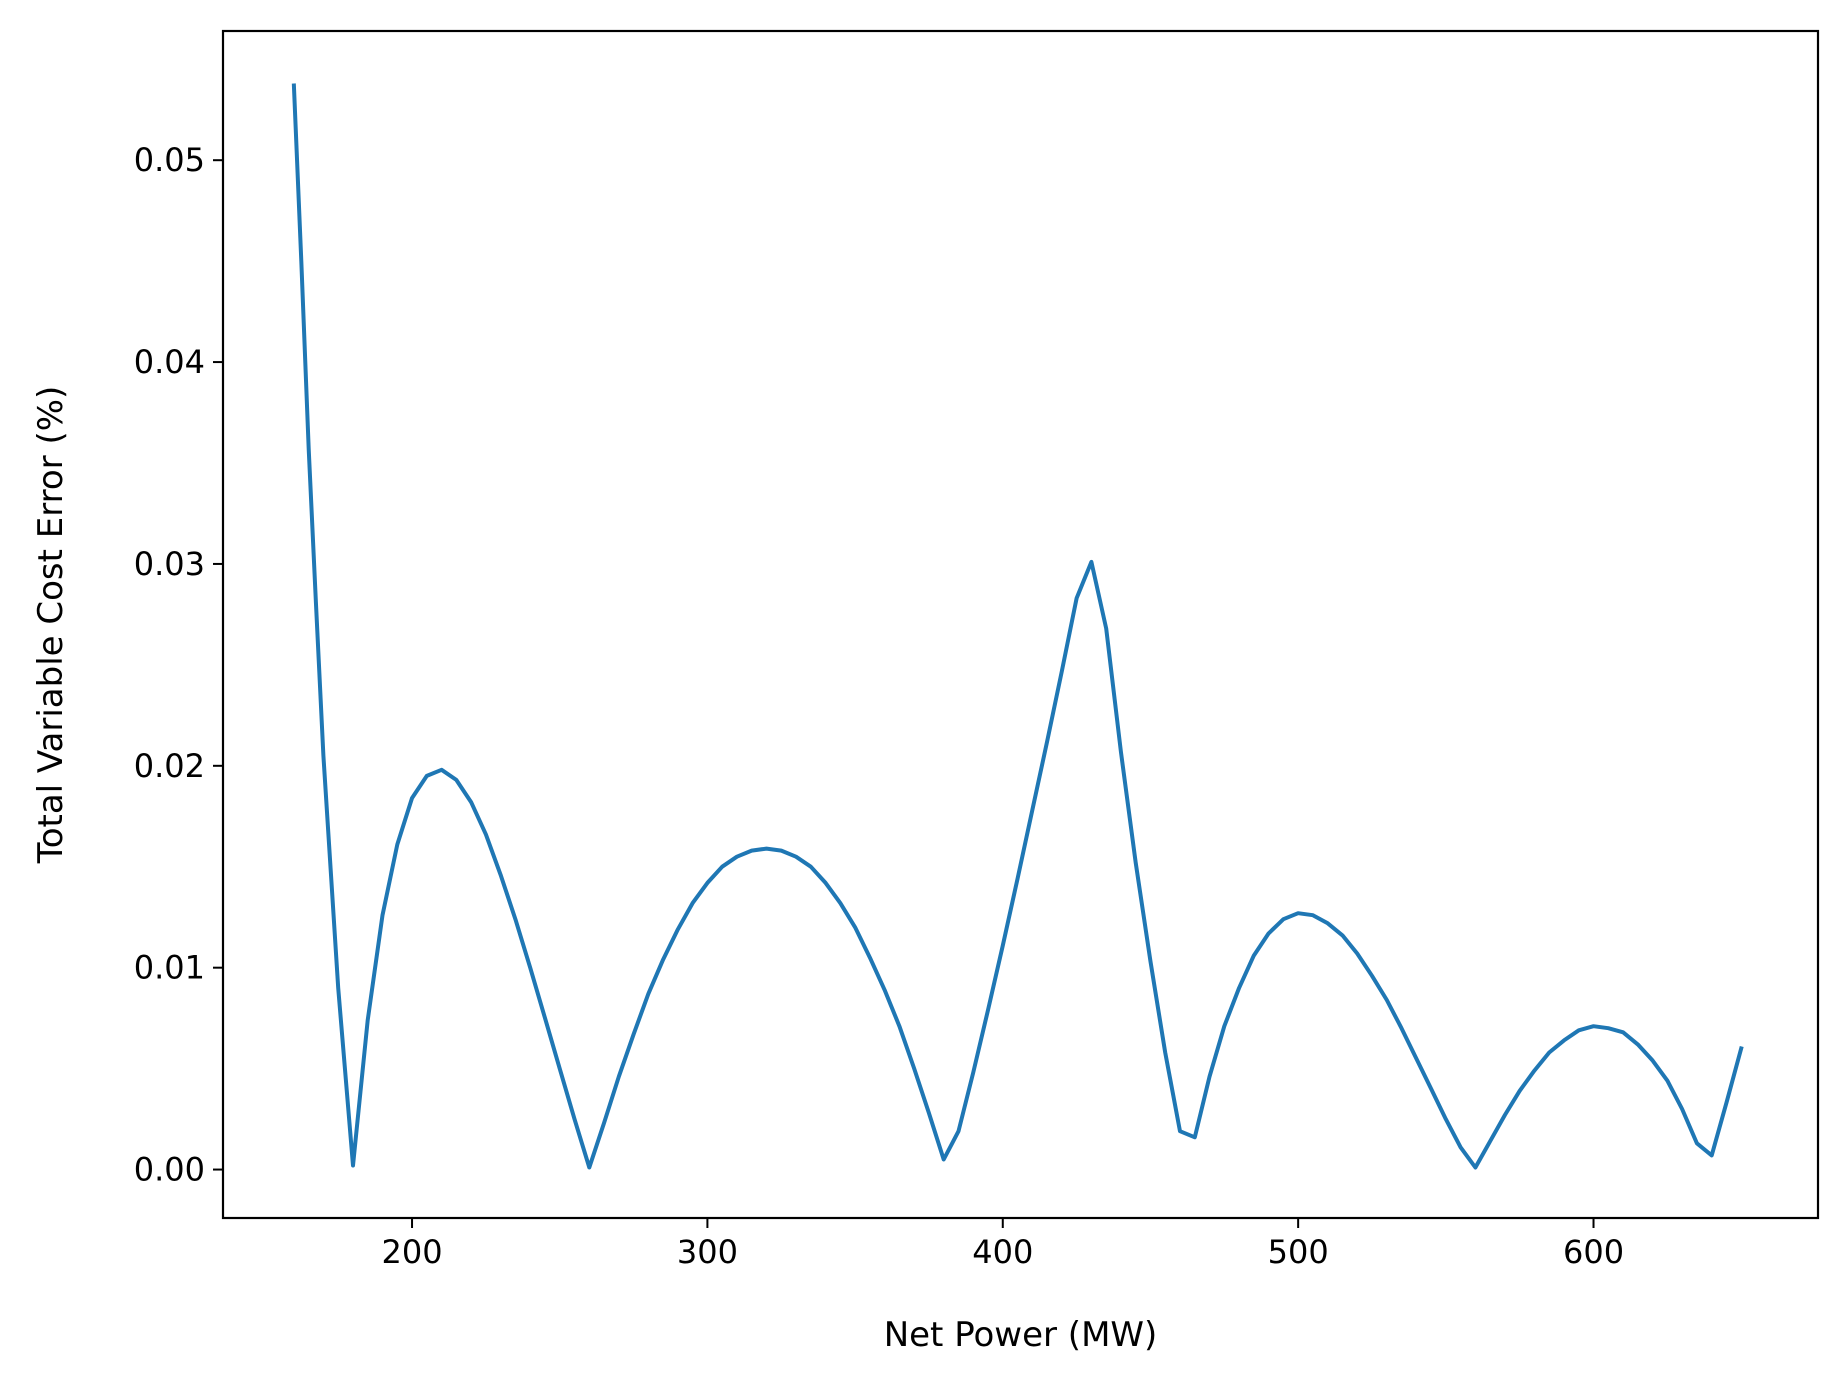 Image resolution: width=1842 pixels, height=1381 pixels. What do you see at coordinates (178, 665) in the screenshot?
I see `y-axis-ticks: 0.00 0.01 0.02 0.03 0.04 0.05` at bounding box center [178, 665].